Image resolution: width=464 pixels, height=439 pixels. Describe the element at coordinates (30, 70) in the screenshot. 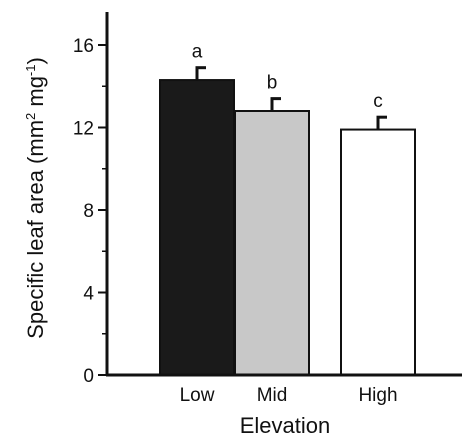

I see `y-axis-title-sup2: -1` at that location.